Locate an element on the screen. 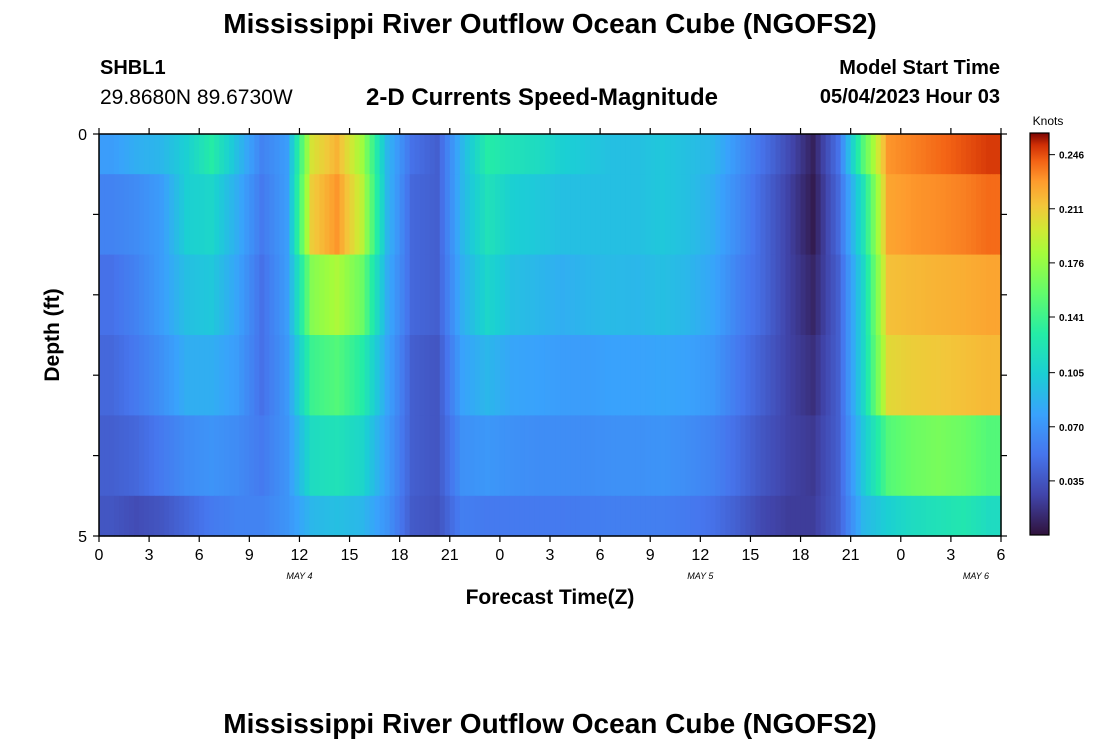 The width and height of the screenshot is (1100, 750). date-label: MAY 5 is located at coordinates (700, 576).